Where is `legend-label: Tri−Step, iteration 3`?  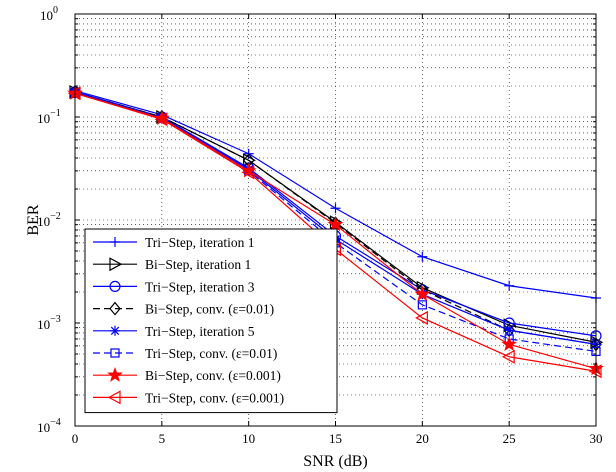 legend-label: Tri−Step, iteration 3 is located at coordinates (200, 286).